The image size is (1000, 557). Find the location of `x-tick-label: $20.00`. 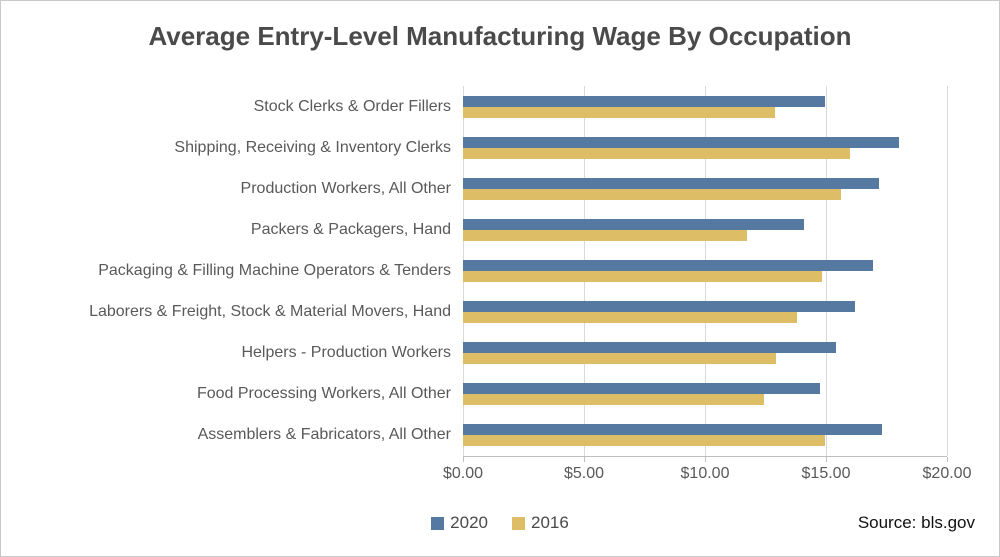

x-tick-label: $20.00 is located at coordinates (947, 473).